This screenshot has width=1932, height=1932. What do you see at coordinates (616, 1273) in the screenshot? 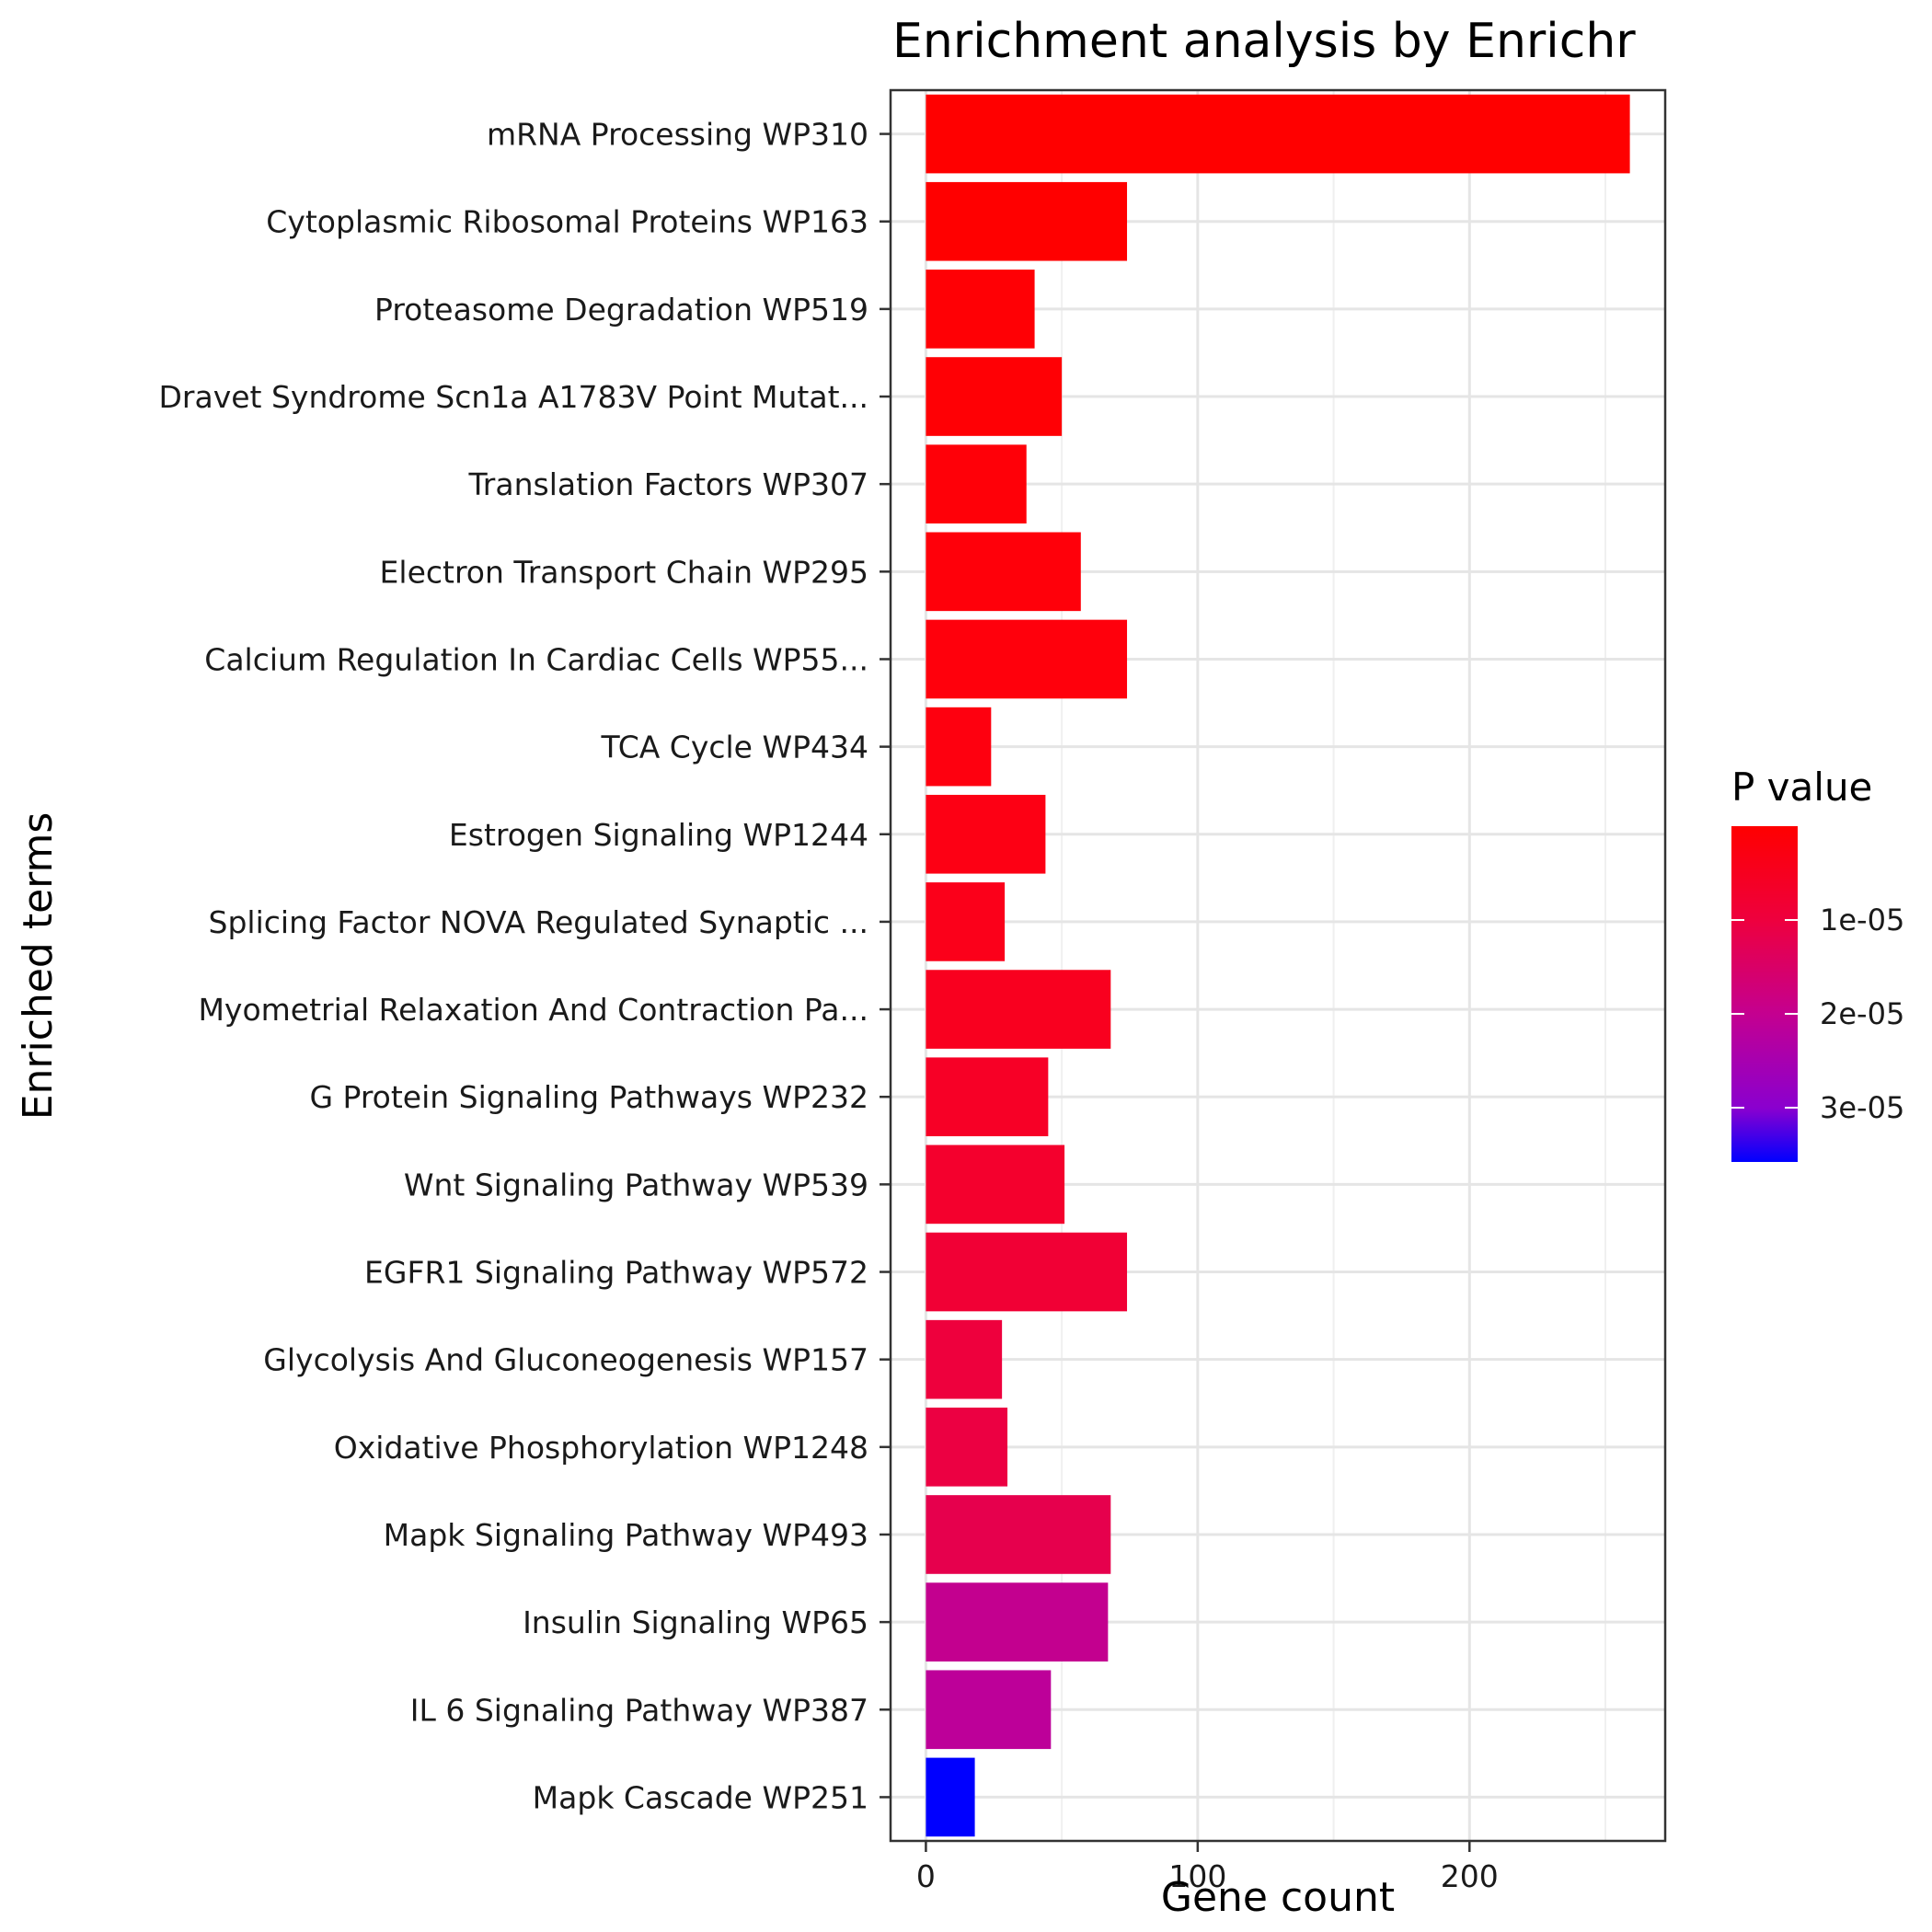
I see `y-tick-label: EGFR1 Signaling Pathway WP572` at bounding box center [616, 1273].